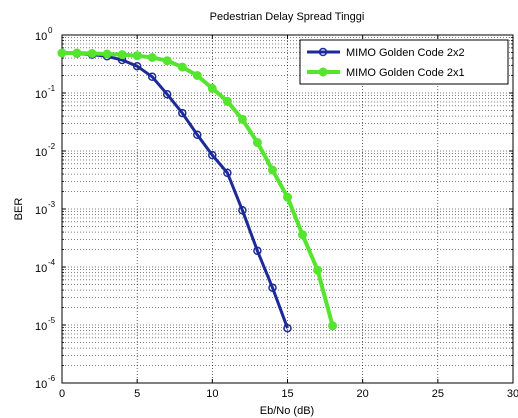 The width and height of the screenshot is (518, 418). Describe the element at coordinates (19, 209) in the screenshot. I see `y-axis-label: BER` at that location.